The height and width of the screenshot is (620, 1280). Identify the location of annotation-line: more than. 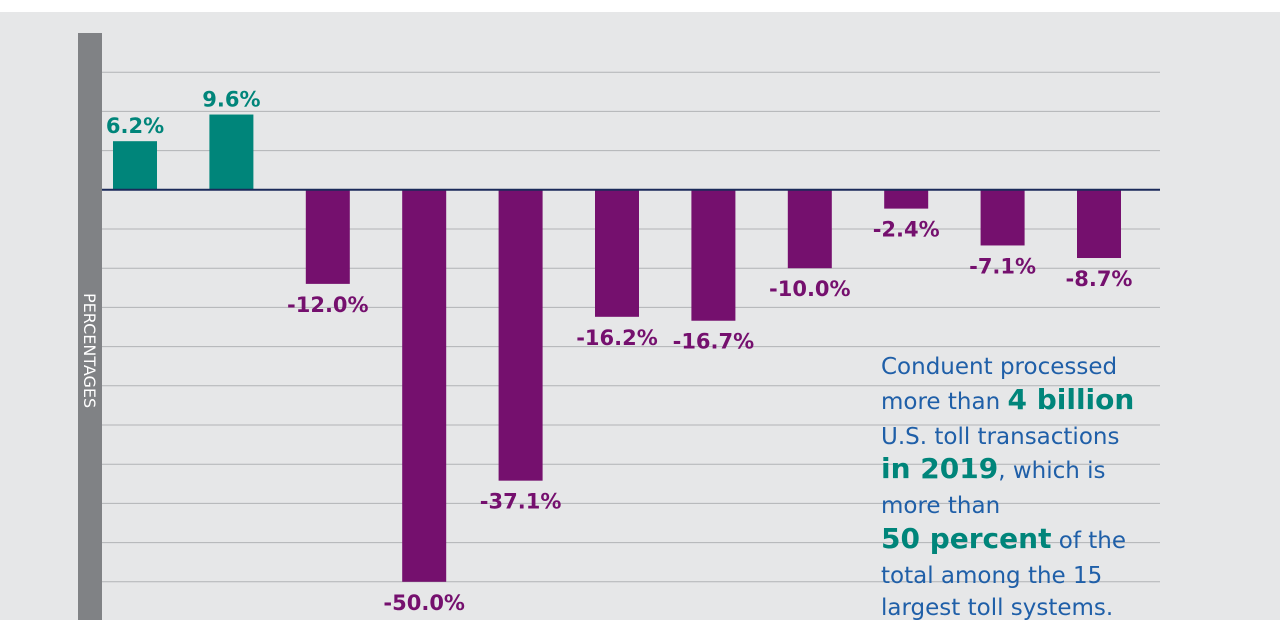
(940, 506).